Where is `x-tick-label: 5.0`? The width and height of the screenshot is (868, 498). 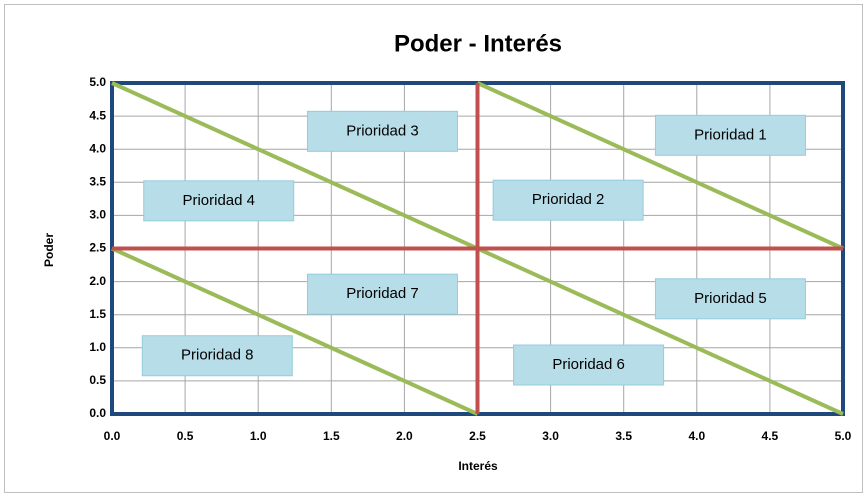
x-tick-label: 5.0 is located at coordinates (843, 436).